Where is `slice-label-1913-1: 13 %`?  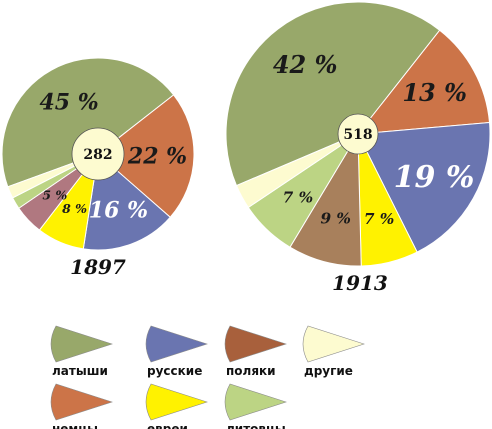 slice-label-1913-1: 13 % is located at coordinates (434, 92).